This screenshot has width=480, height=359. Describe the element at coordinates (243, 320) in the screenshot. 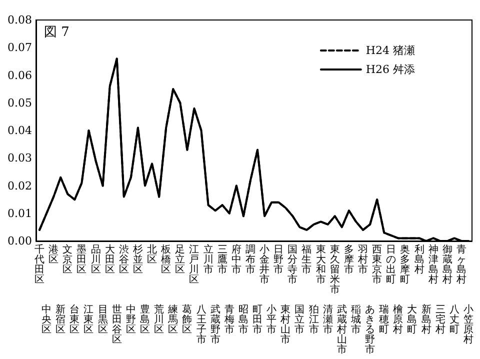

I see `x-tick-label: 昭島市` at that location.